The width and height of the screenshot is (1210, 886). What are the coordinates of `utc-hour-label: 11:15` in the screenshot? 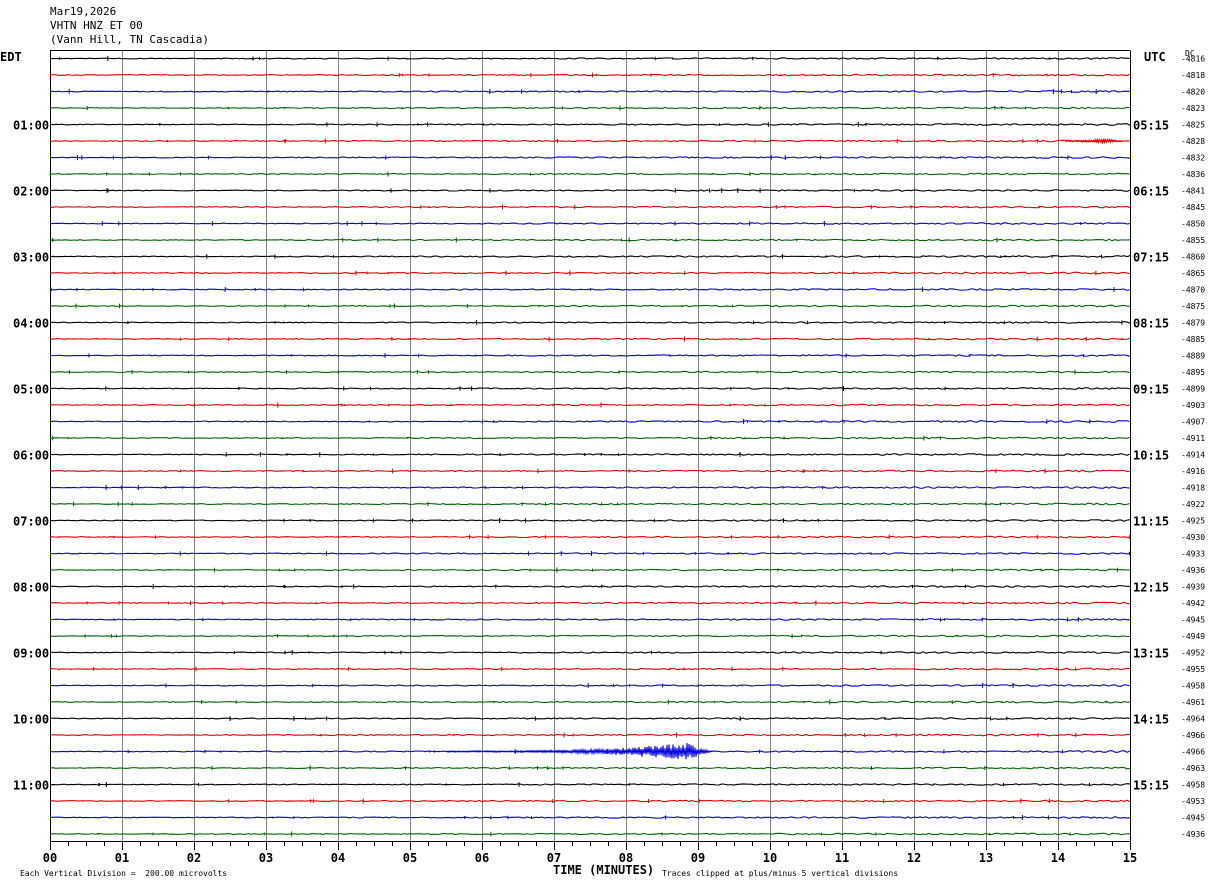 It's located at (1151, 522).